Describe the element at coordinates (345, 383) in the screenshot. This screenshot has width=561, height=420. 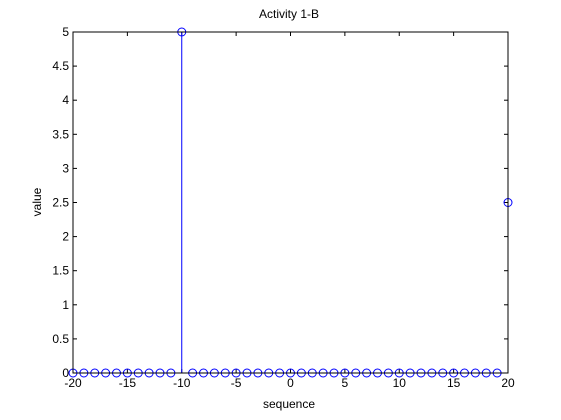
I see `x-tick-label: 5` at that location.